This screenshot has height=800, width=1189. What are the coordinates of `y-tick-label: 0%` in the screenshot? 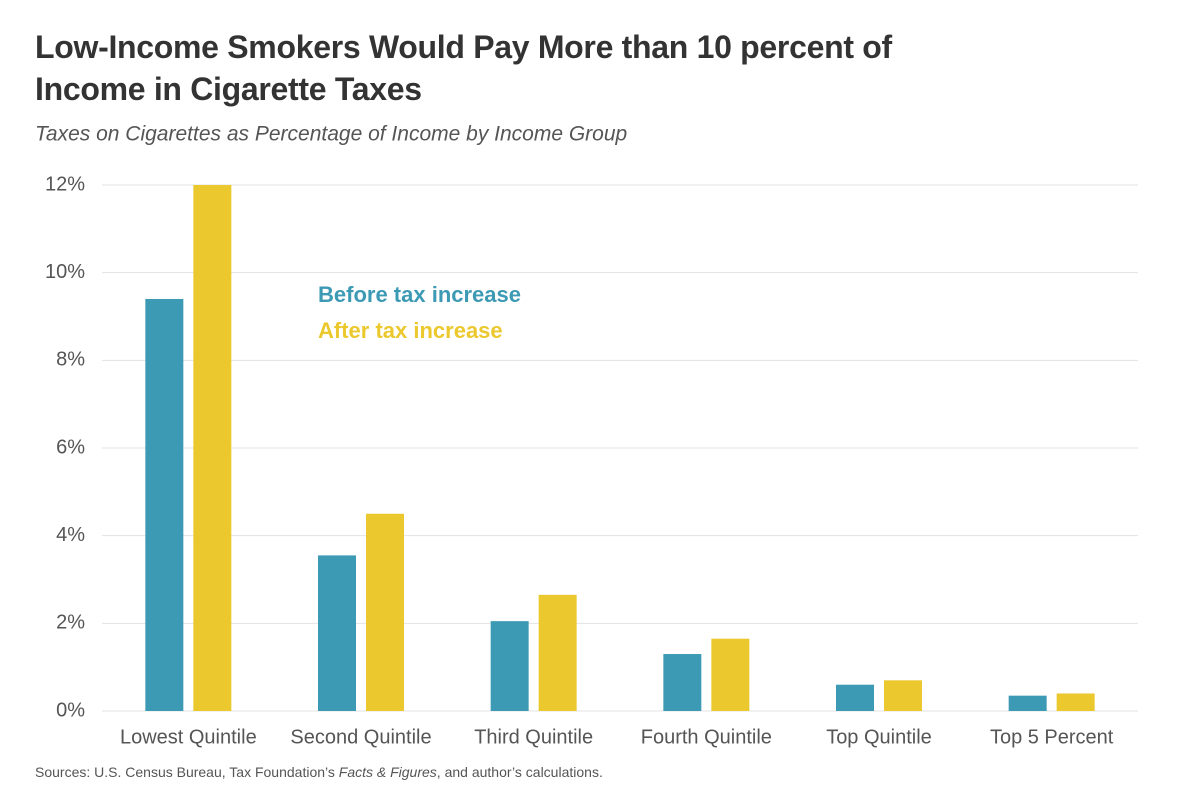 It's located at (70, 710).